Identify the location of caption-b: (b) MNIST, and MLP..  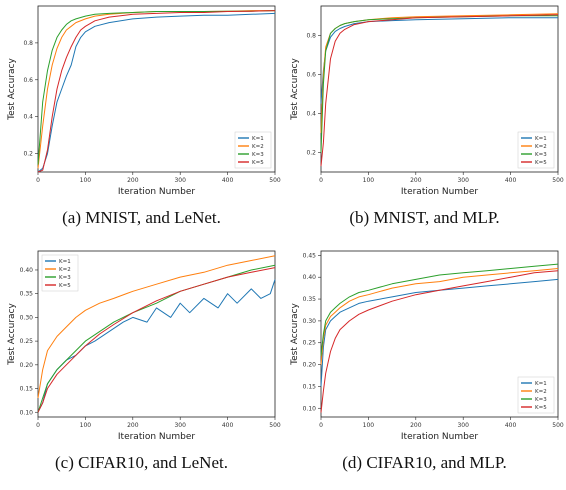
(424, 217).